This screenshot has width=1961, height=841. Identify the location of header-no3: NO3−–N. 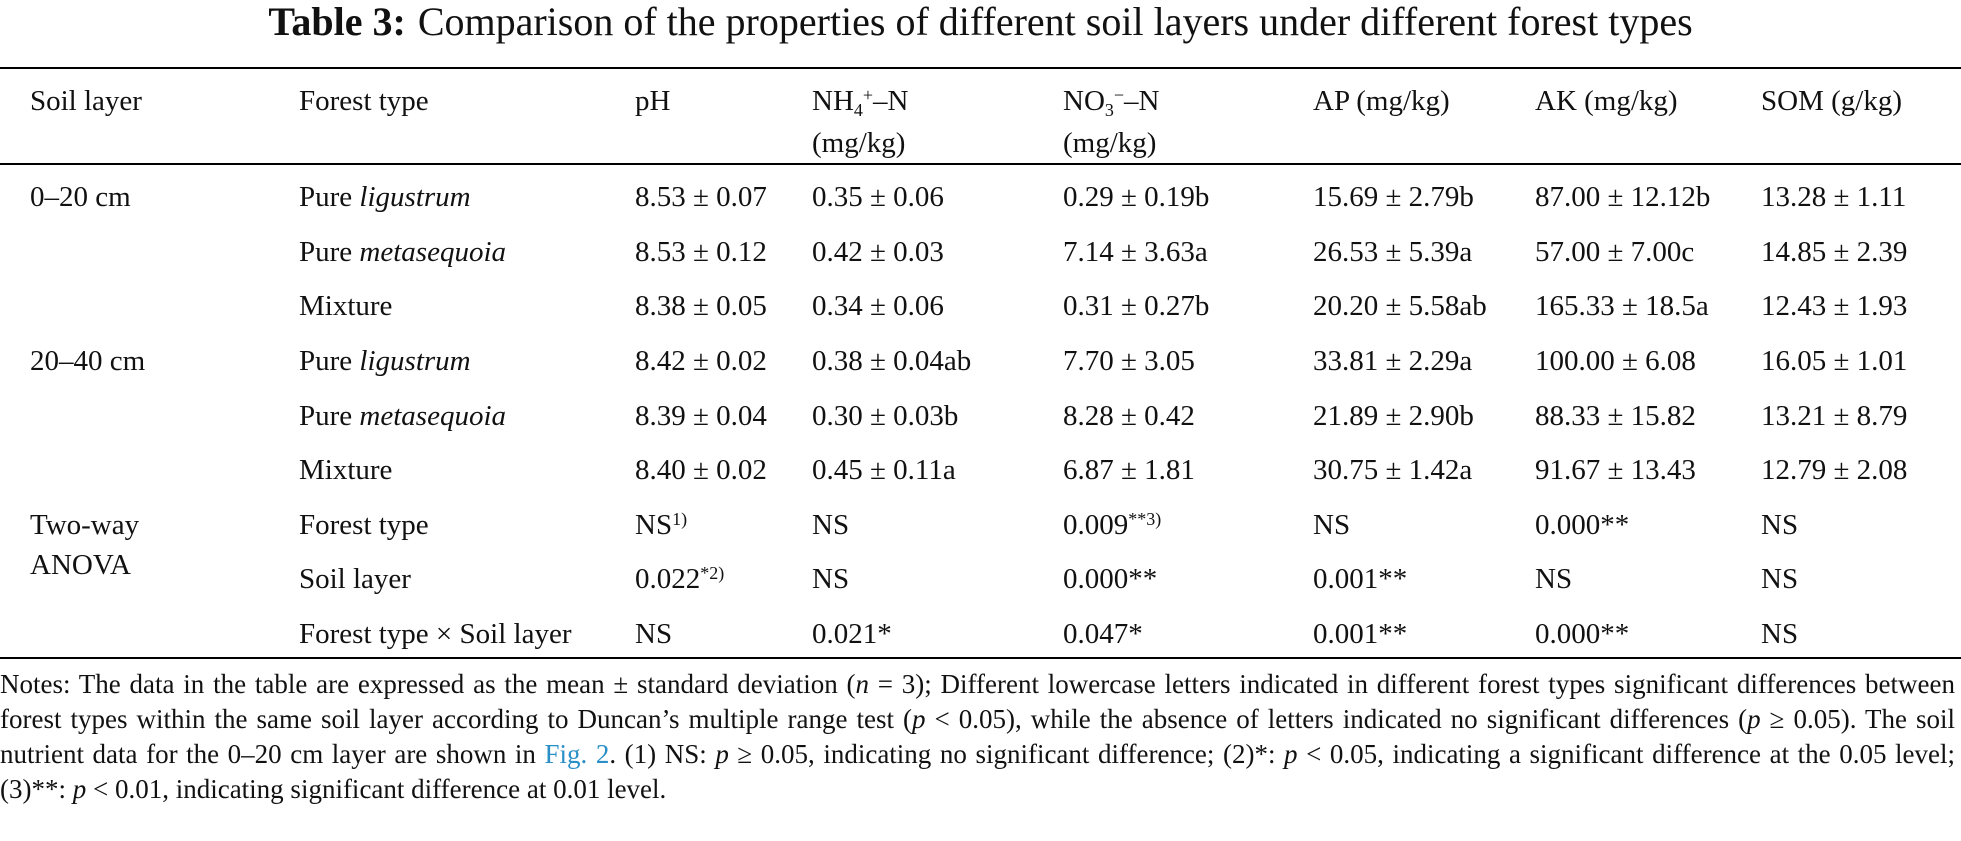
(1111, 102).